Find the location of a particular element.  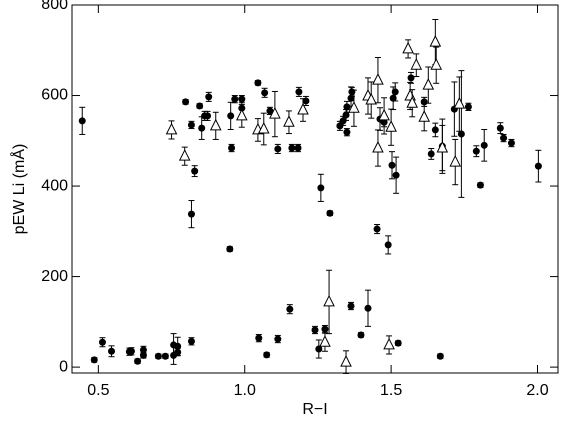

y-axis-label: pEW Li (mÅ) is located at coordinates (18, 189).